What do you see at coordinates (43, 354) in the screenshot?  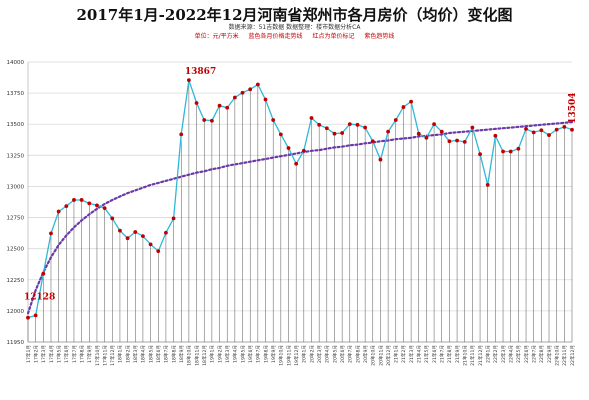 I see `x-tick-label: 17年3月` at bounding box center [43, 354].